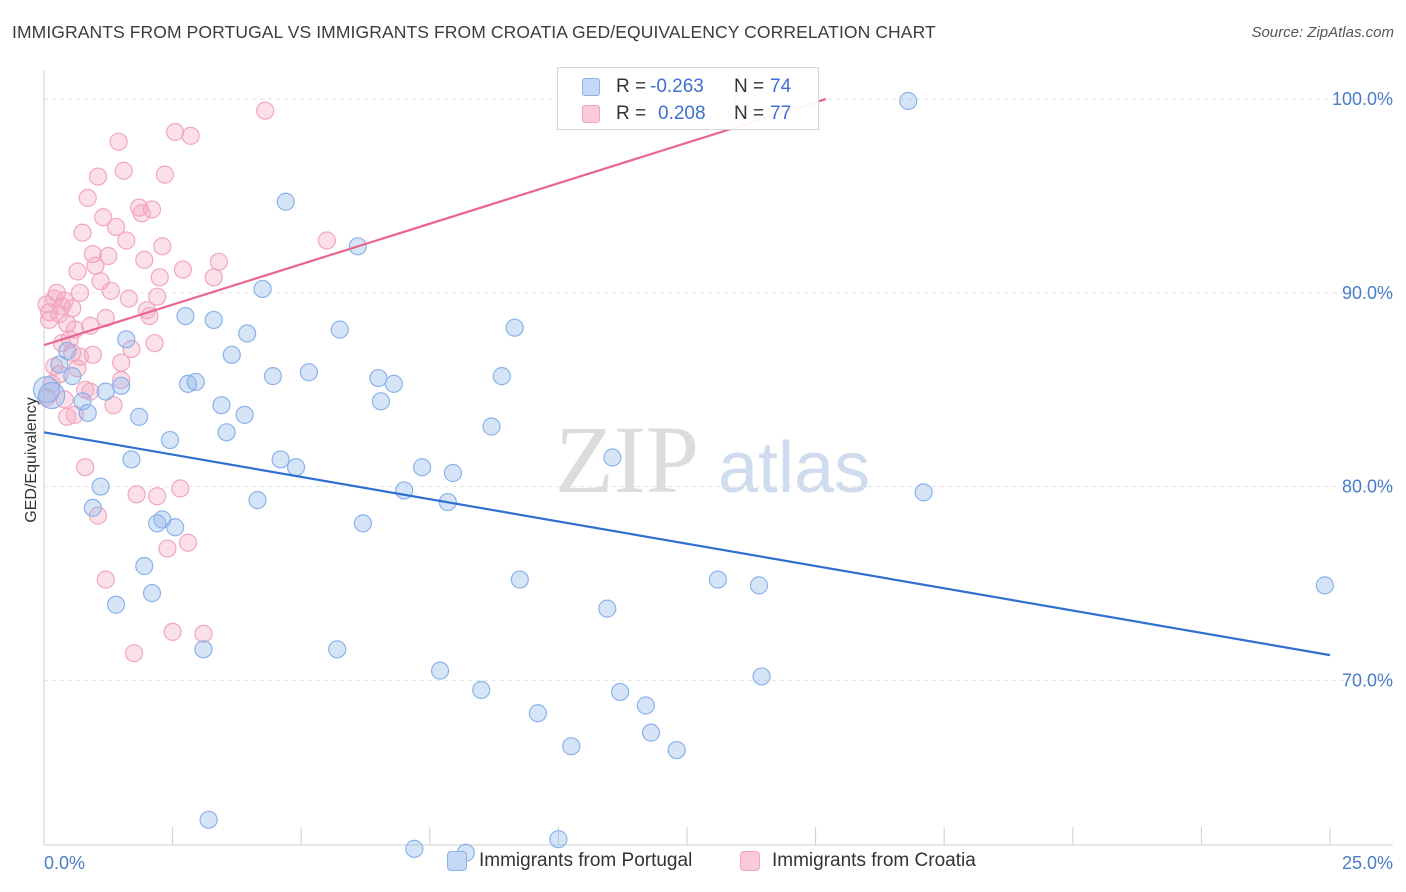  I want to click on n-value: 74, so click(781, 86).